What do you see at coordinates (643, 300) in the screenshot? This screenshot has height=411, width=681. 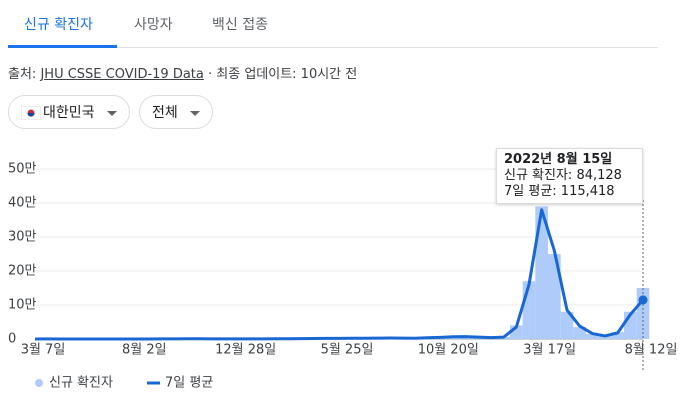 I see `hover-dot` at bounding box center [643, 300].